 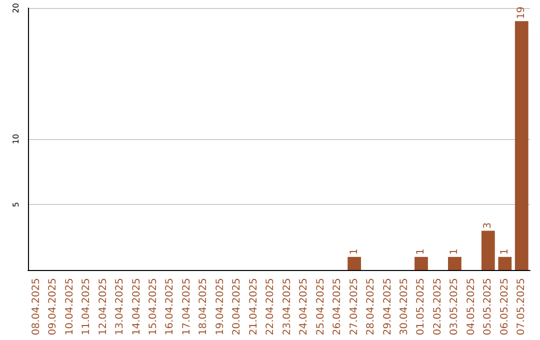 What do you see at coordinates (488, 225) in the screenshot?
I see `data-label: 3` at bounding box center [488, 225].